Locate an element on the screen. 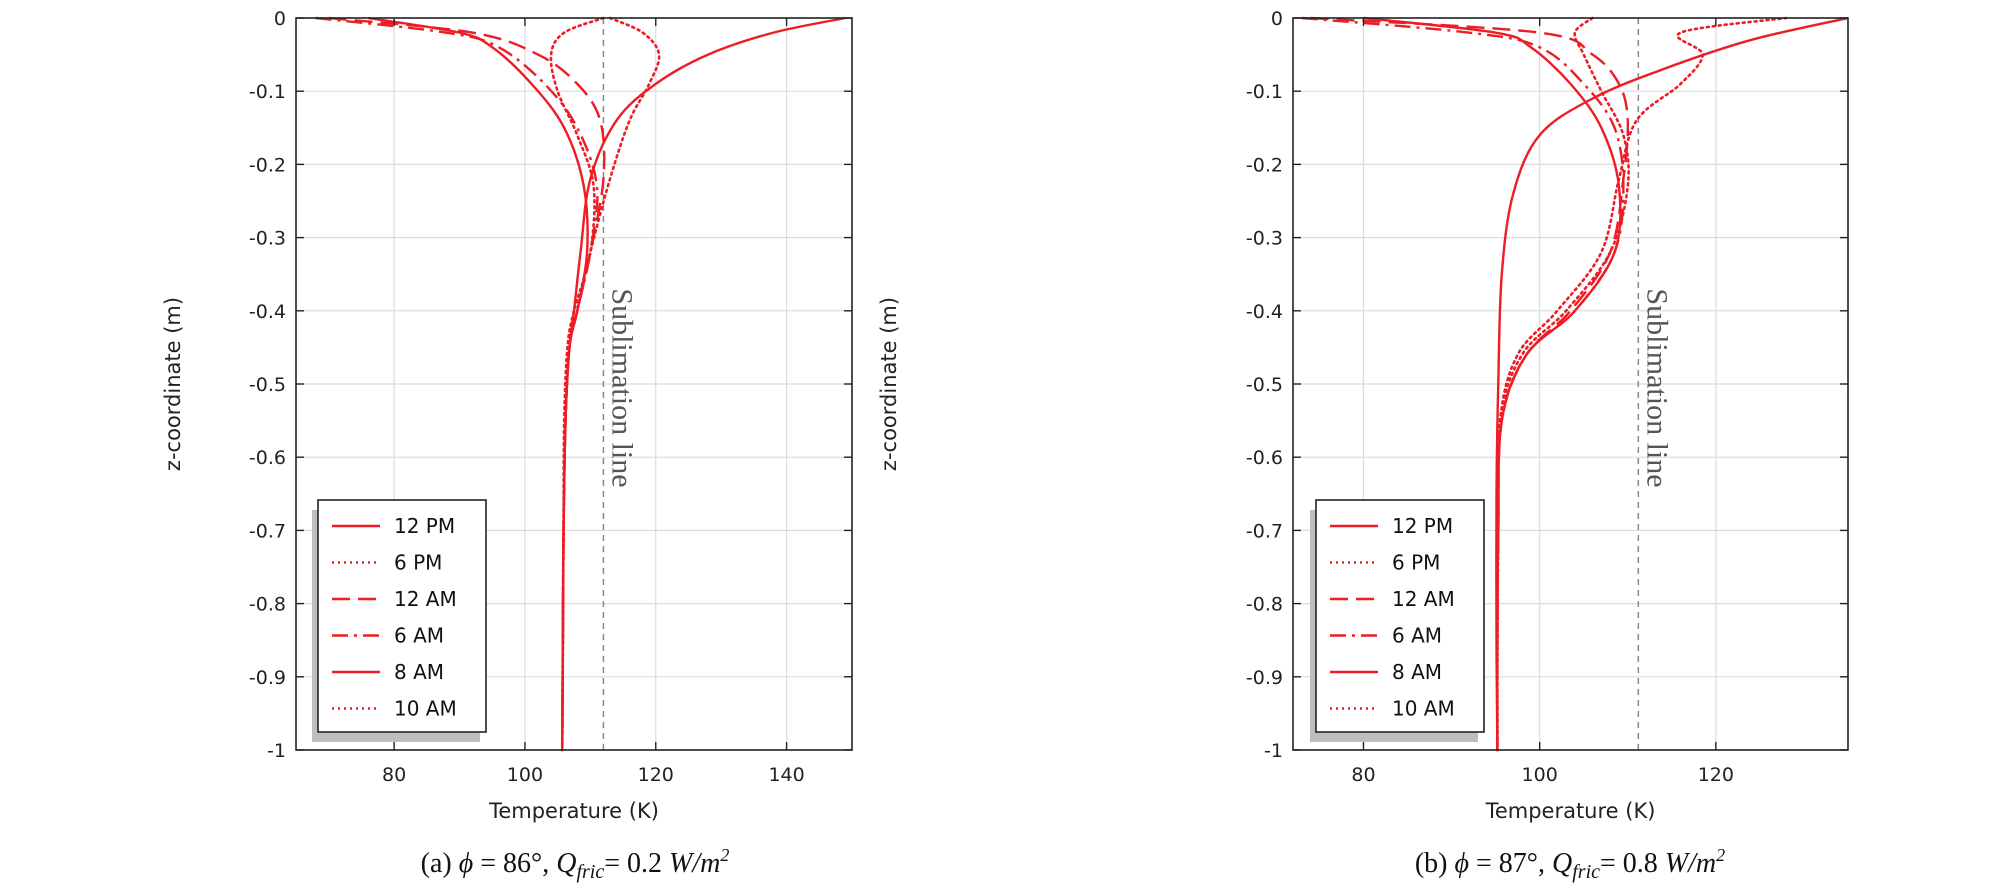 Image resolution: width=2008 pixels, height=894 pixels. figure-caption: (b) ϕ = 87°, Qfric= 0.8 W/m2 is located at coordinates (1570, 864).